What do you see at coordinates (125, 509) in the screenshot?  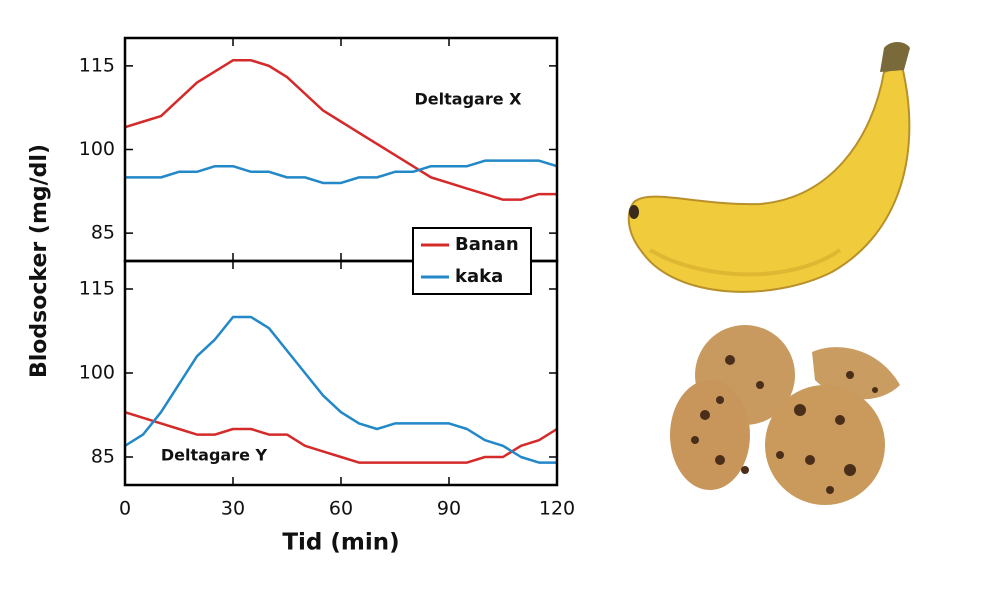 I see `x-tick-label: 0` at bounding box center [125, 509].